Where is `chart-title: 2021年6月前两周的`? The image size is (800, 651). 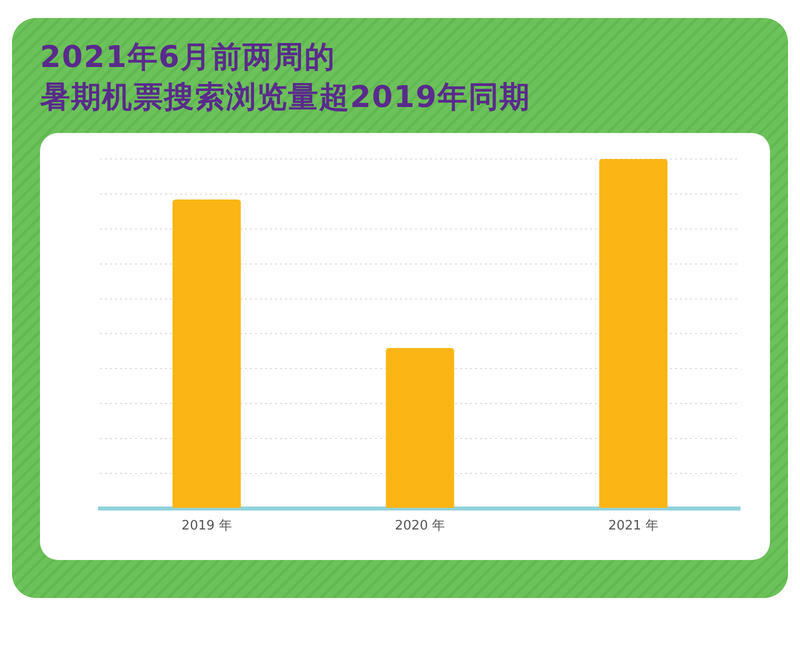
chart-title: 2021年6月前两周的 is located at coordinates (188, 58).